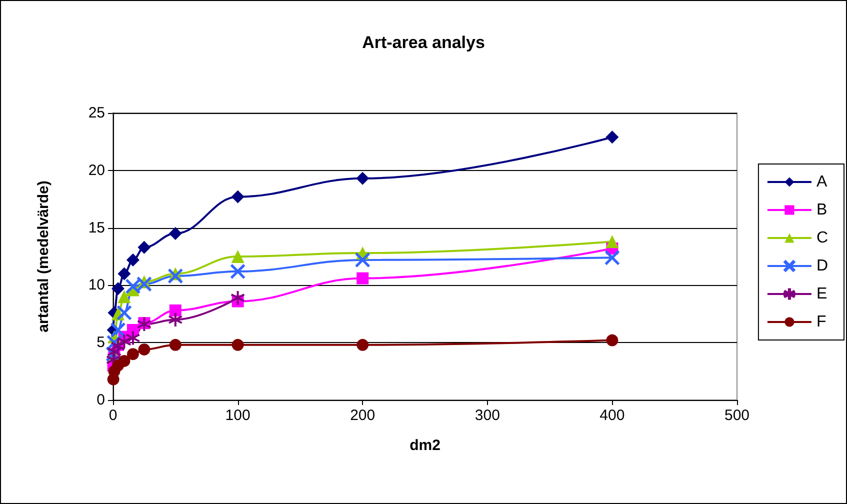 Image resolution: width=847 pixels, height=504 pixels. Describe the element at coordinates (96, 285) in the screenshot. I see `y-tick-label: 10` at that location.